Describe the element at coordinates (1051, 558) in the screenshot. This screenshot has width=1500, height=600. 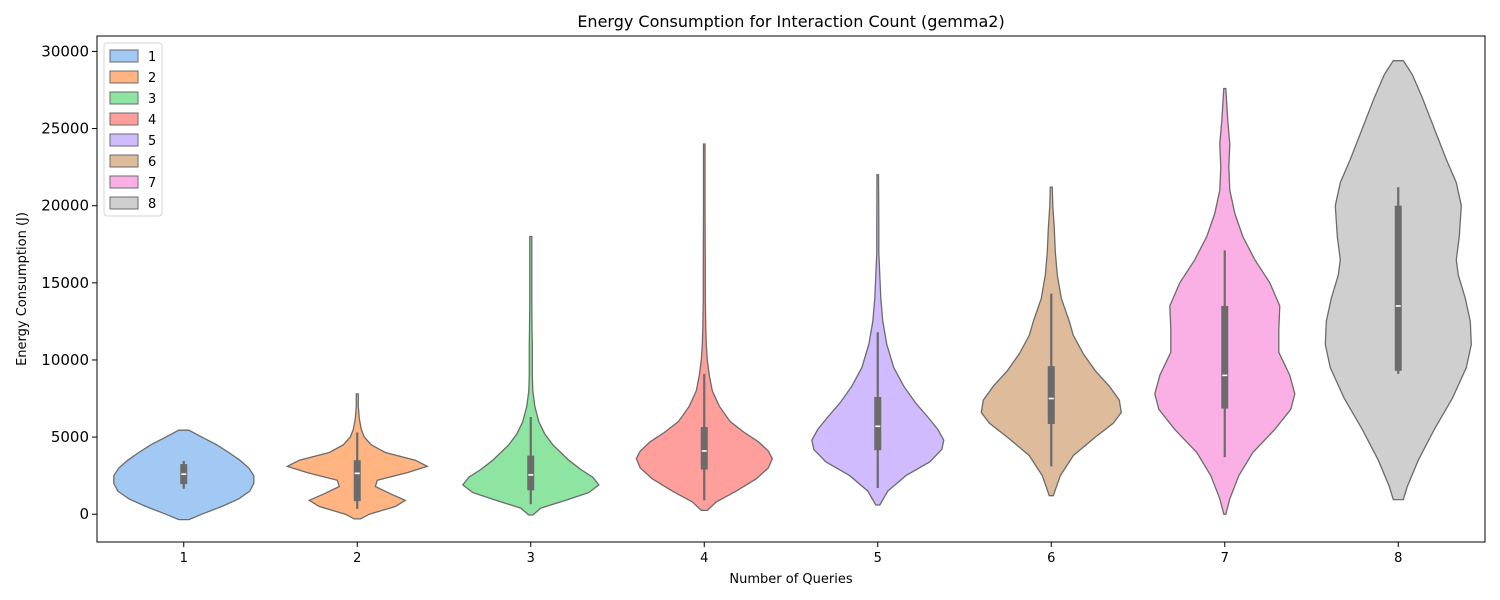
I see `x-tick-label: 6` at that location.